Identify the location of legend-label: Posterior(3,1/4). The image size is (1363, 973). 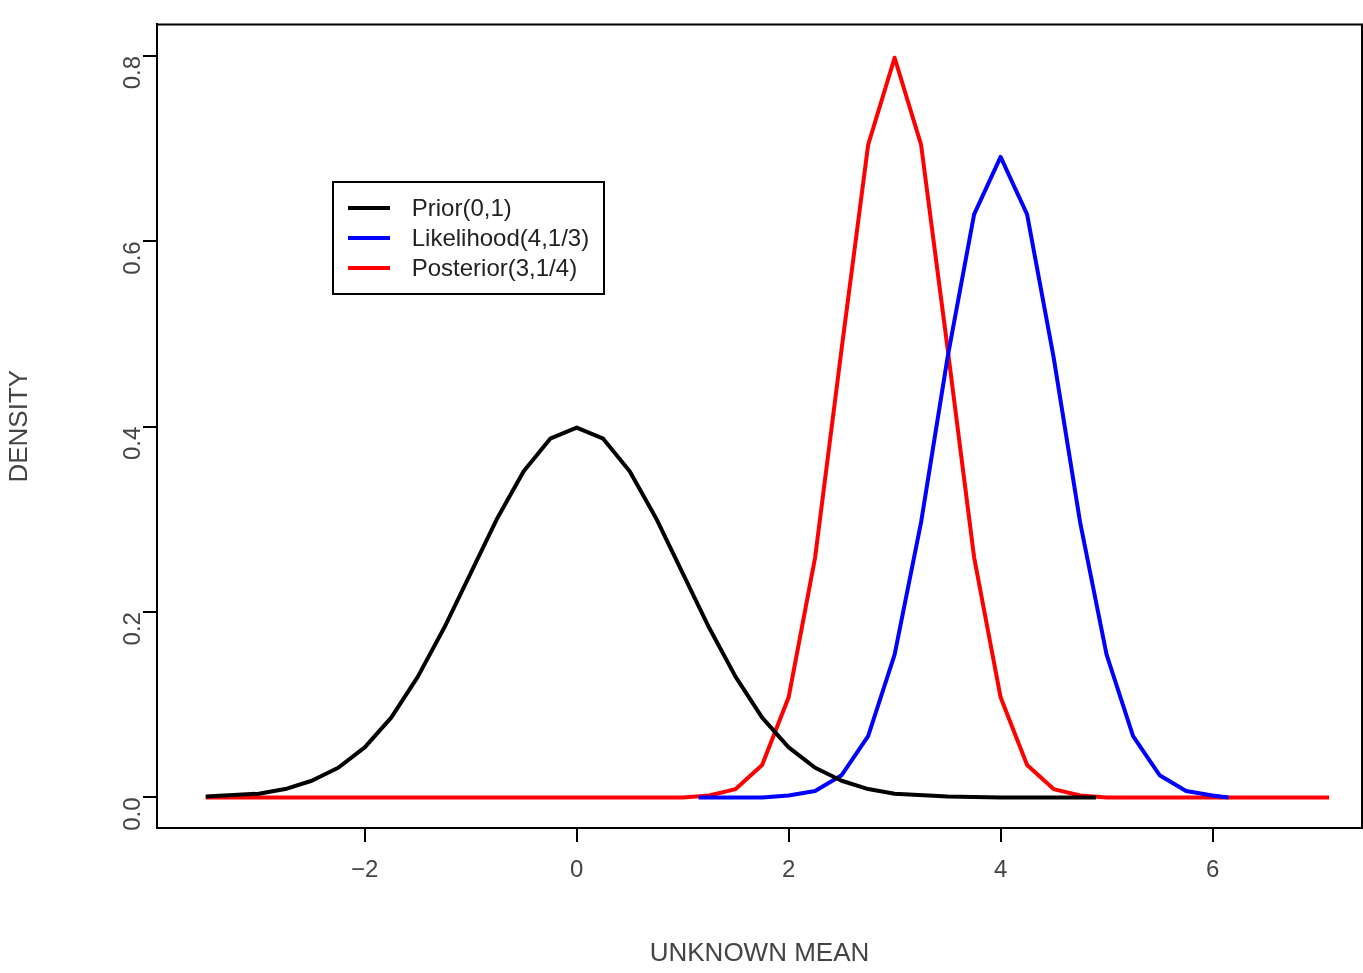
(494, 268).